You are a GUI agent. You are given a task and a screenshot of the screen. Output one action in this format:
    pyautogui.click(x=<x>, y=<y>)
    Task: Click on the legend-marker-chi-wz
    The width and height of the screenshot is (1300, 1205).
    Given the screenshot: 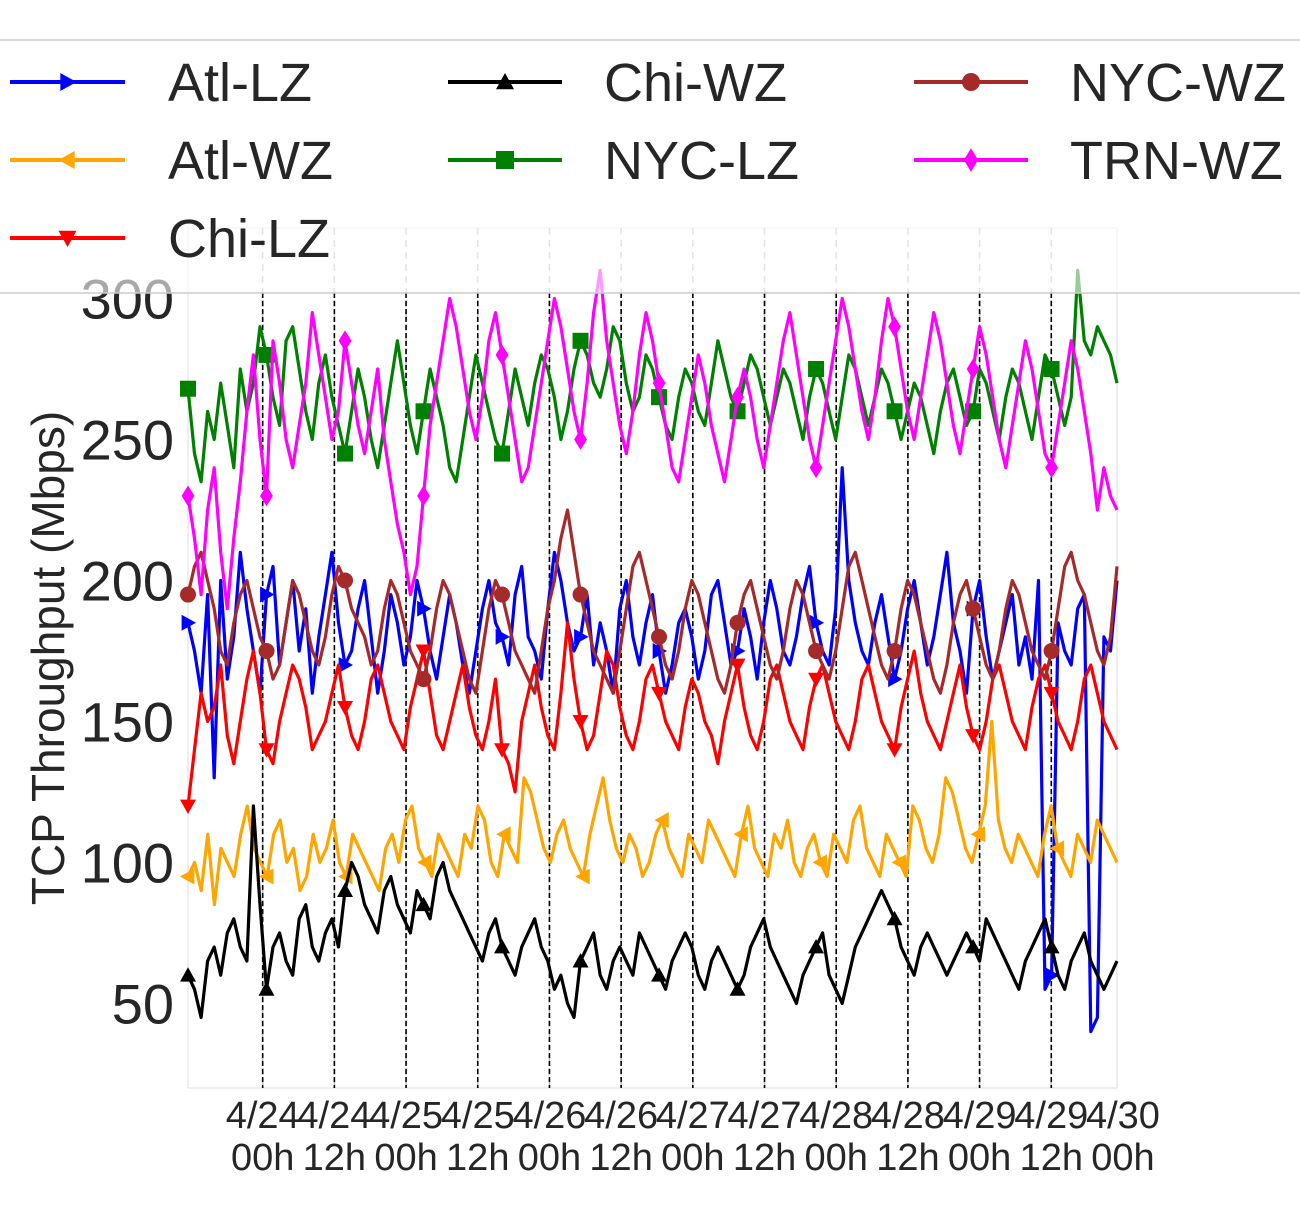 What is the action you would take?
    pyautogui.click(x=505, y=81)
    